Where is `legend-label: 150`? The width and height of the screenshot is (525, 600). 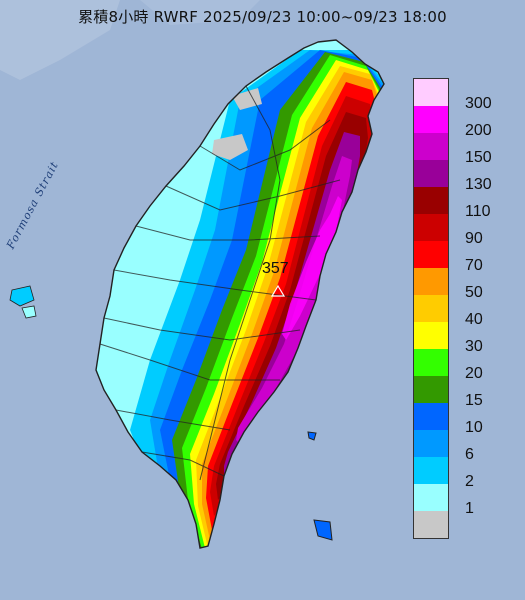
legend-label: 150 is located at coordinates (478, 157).